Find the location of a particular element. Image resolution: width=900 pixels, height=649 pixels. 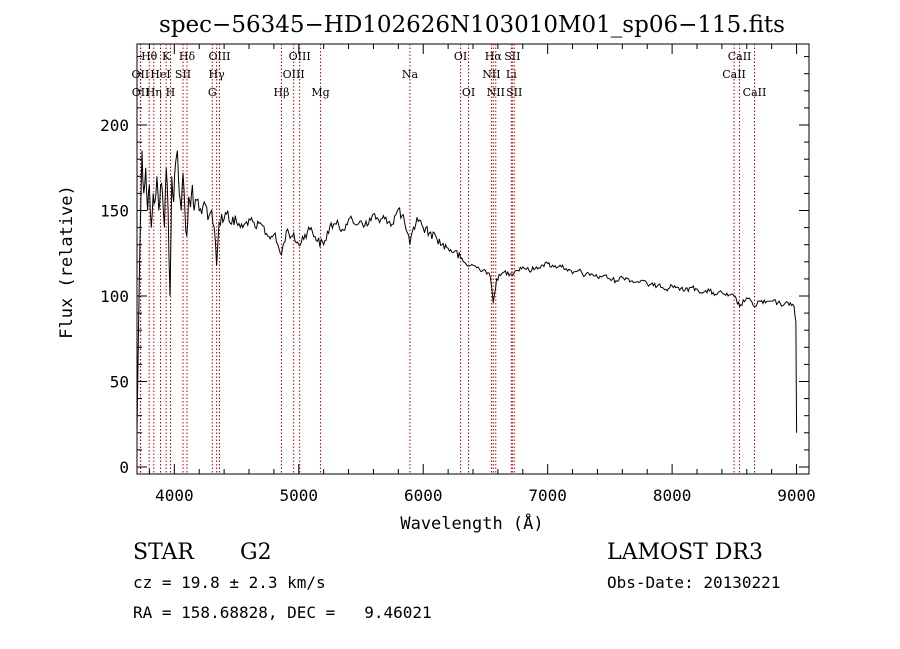

line-marker-label: Hα is located at coordinates (494, 56).